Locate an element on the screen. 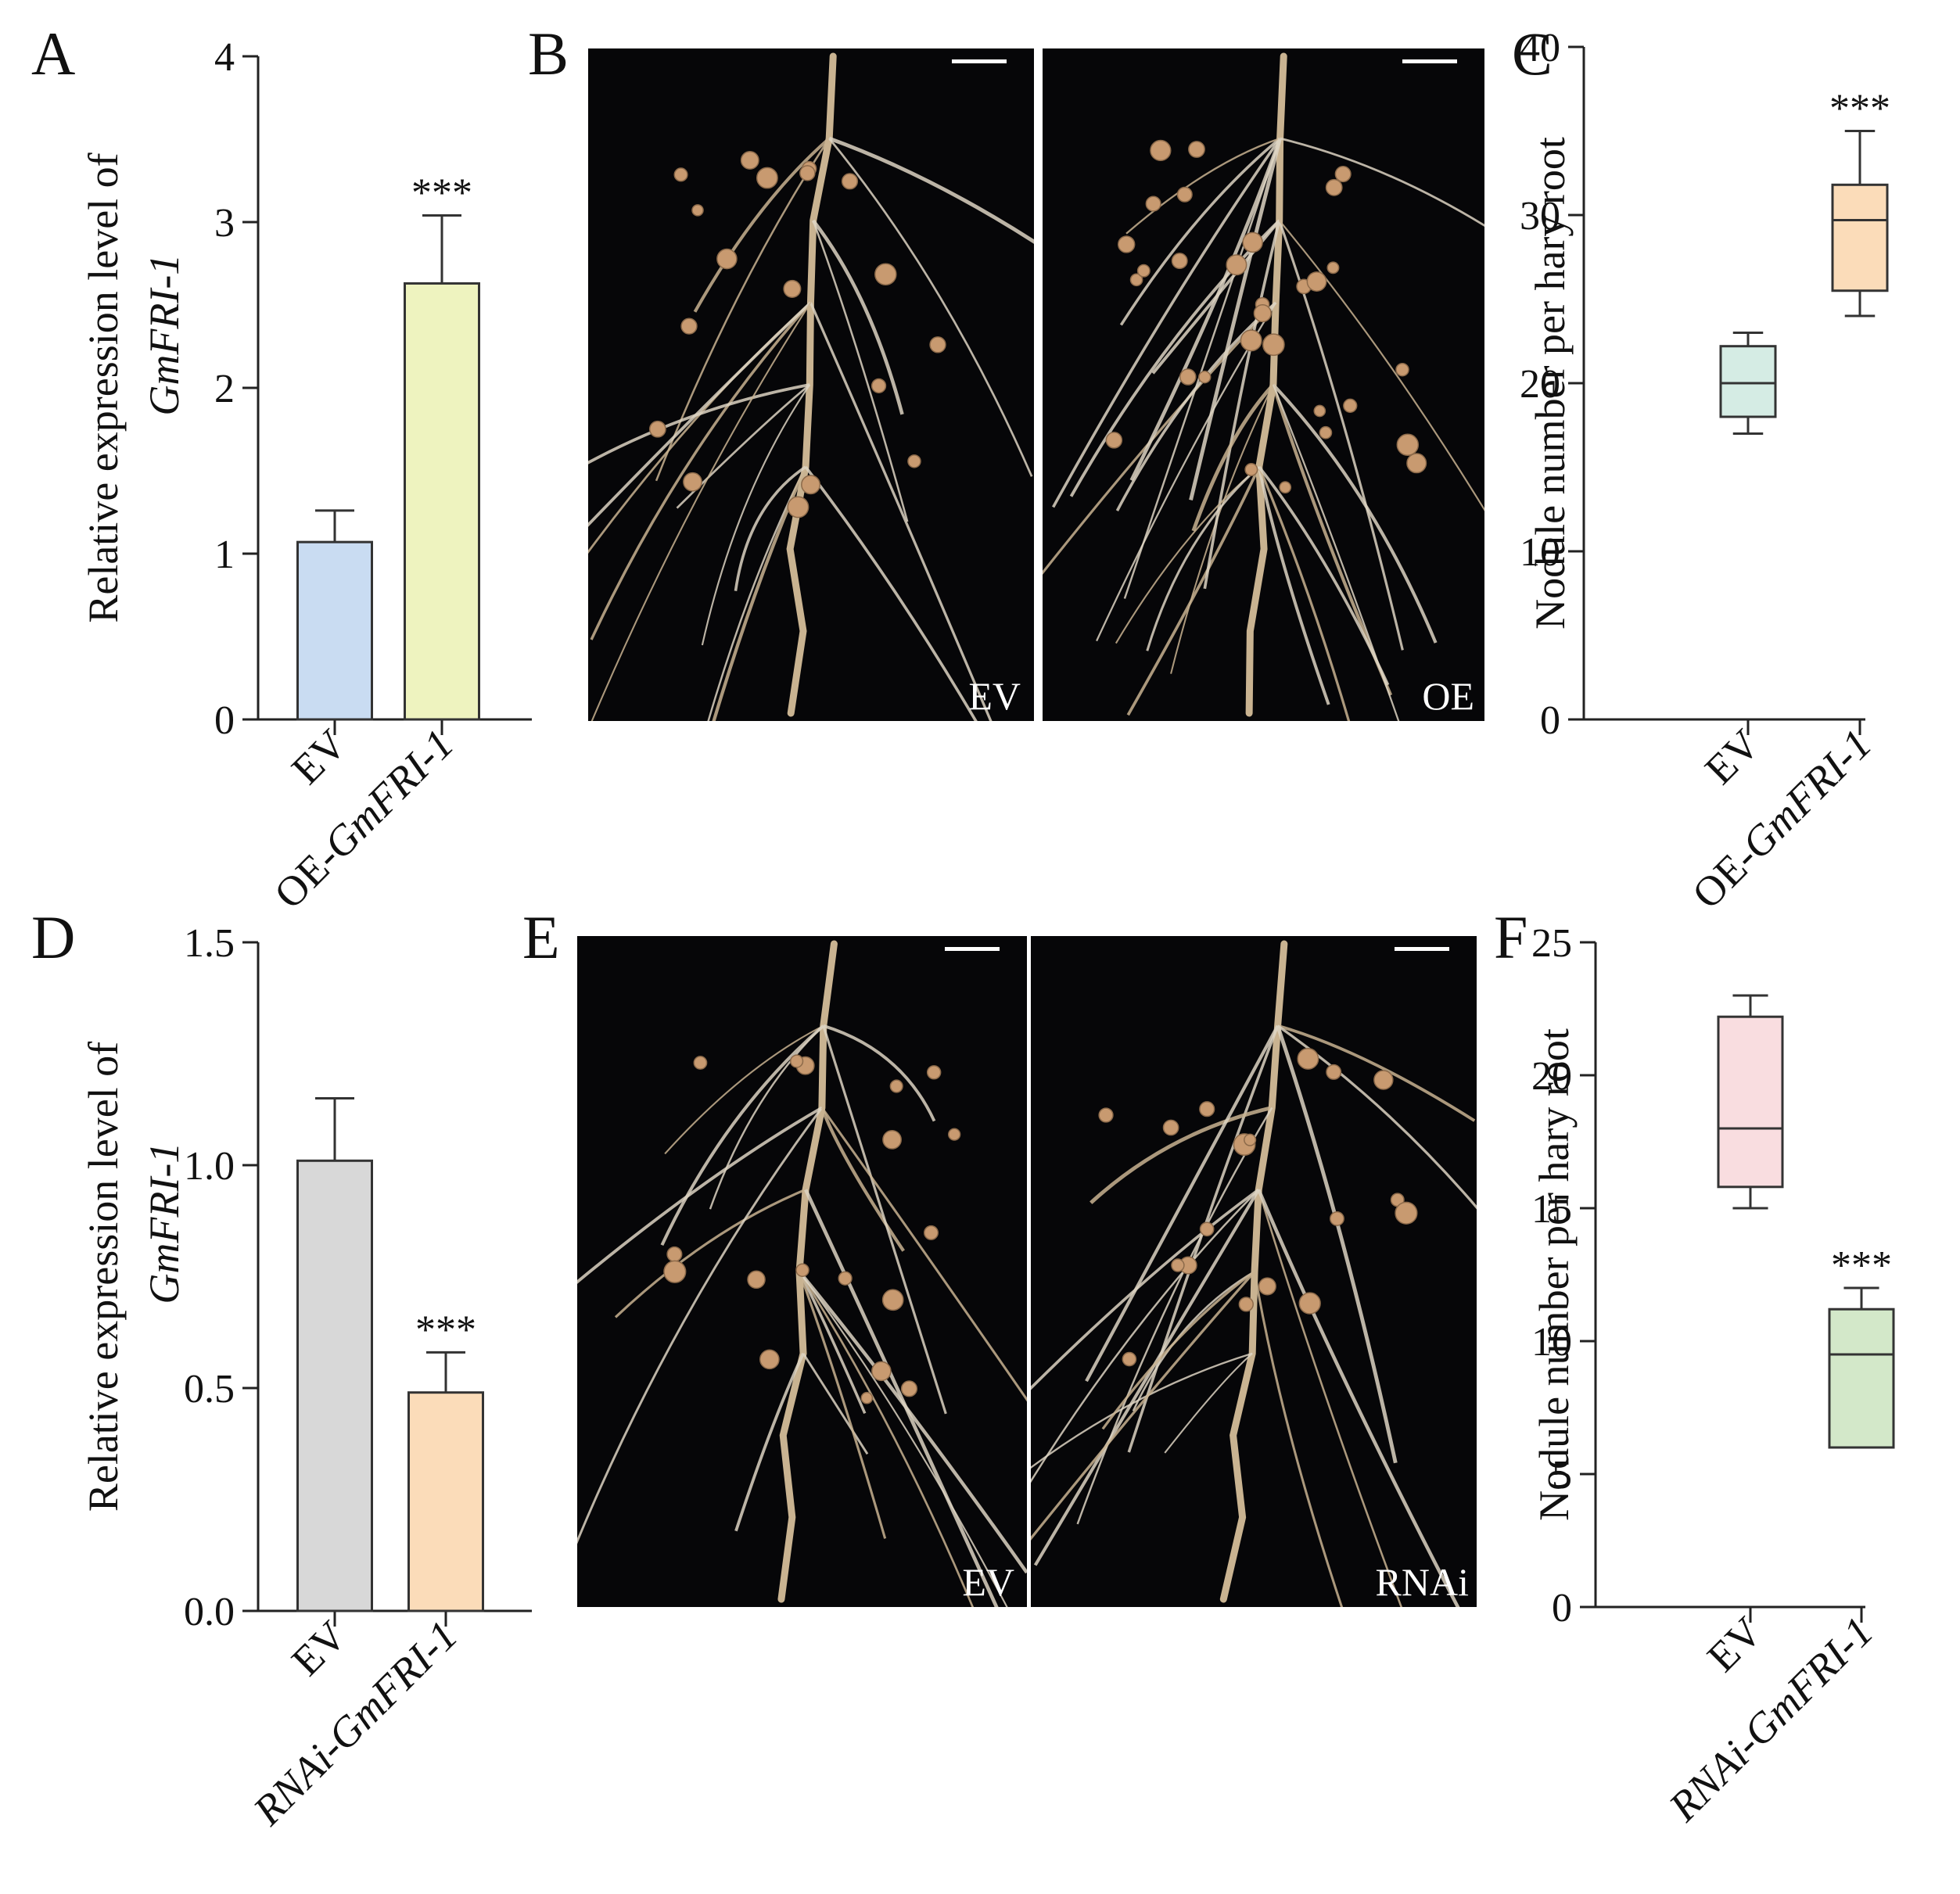 The height and width of the screenshot is (1894, 1960). y-tick-label: 0.0 is located at coordinates (209, 1612).